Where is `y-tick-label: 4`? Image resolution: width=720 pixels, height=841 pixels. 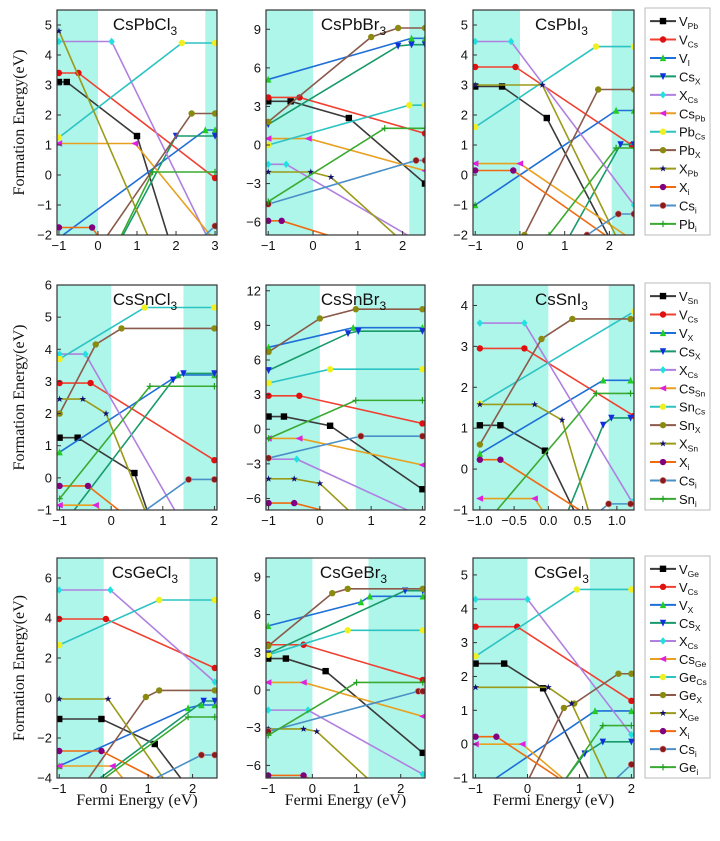 y-tick-label: 4 is located at coordinates (464, 55).